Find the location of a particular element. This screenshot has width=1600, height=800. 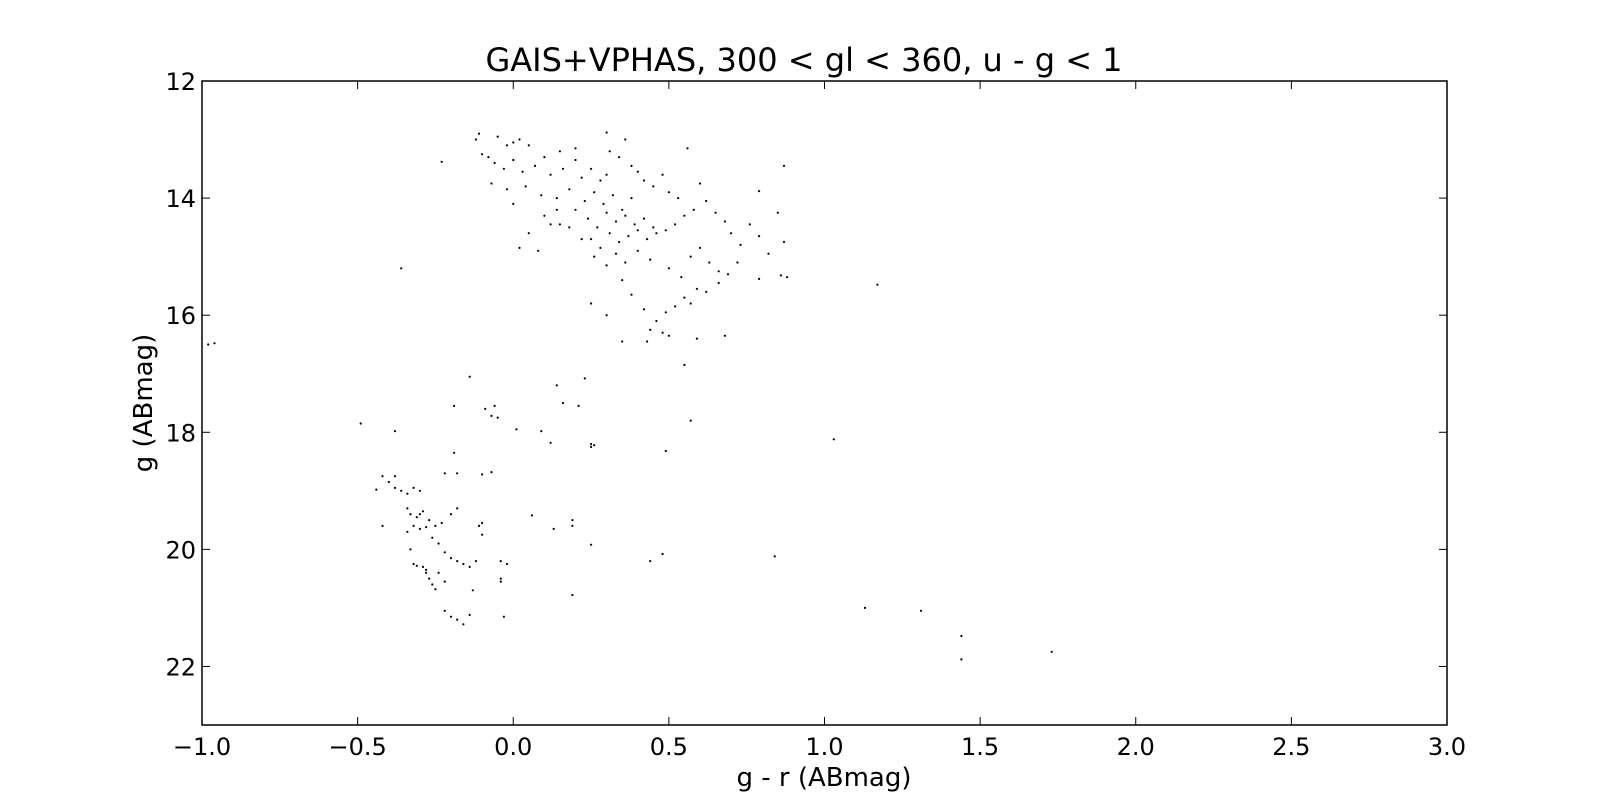

chart-title: GAIS+VPHAS, 300 < gl < 360, u - g < 1 is located at coordinates (803, 60).